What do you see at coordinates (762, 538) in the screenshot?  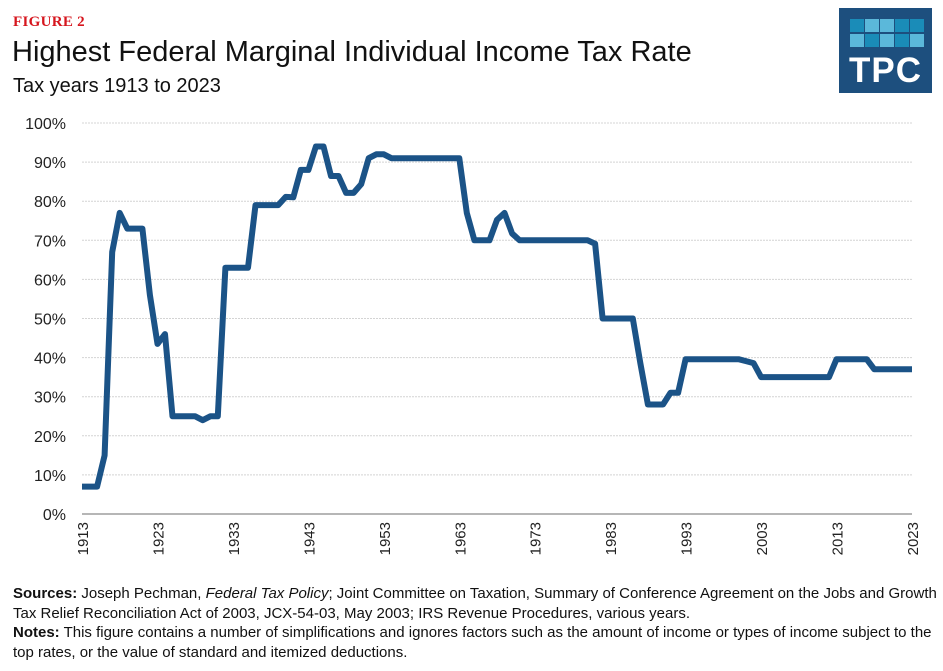 I see `x-tick-label: 2003` at bounding box center [762, 538].